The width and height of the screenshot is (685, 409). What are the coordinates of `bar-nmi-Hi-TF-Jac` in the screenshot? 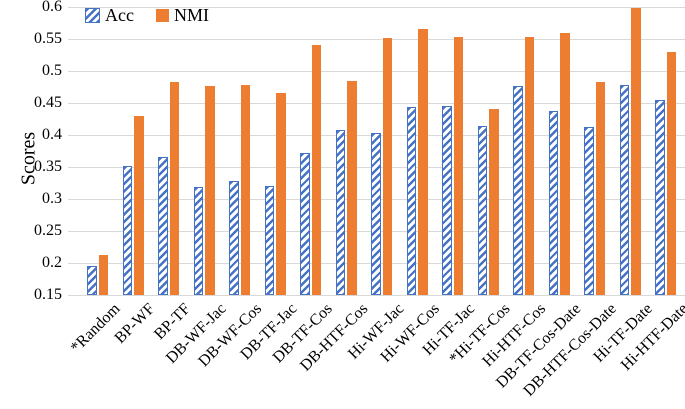 It's located at (458, 166).